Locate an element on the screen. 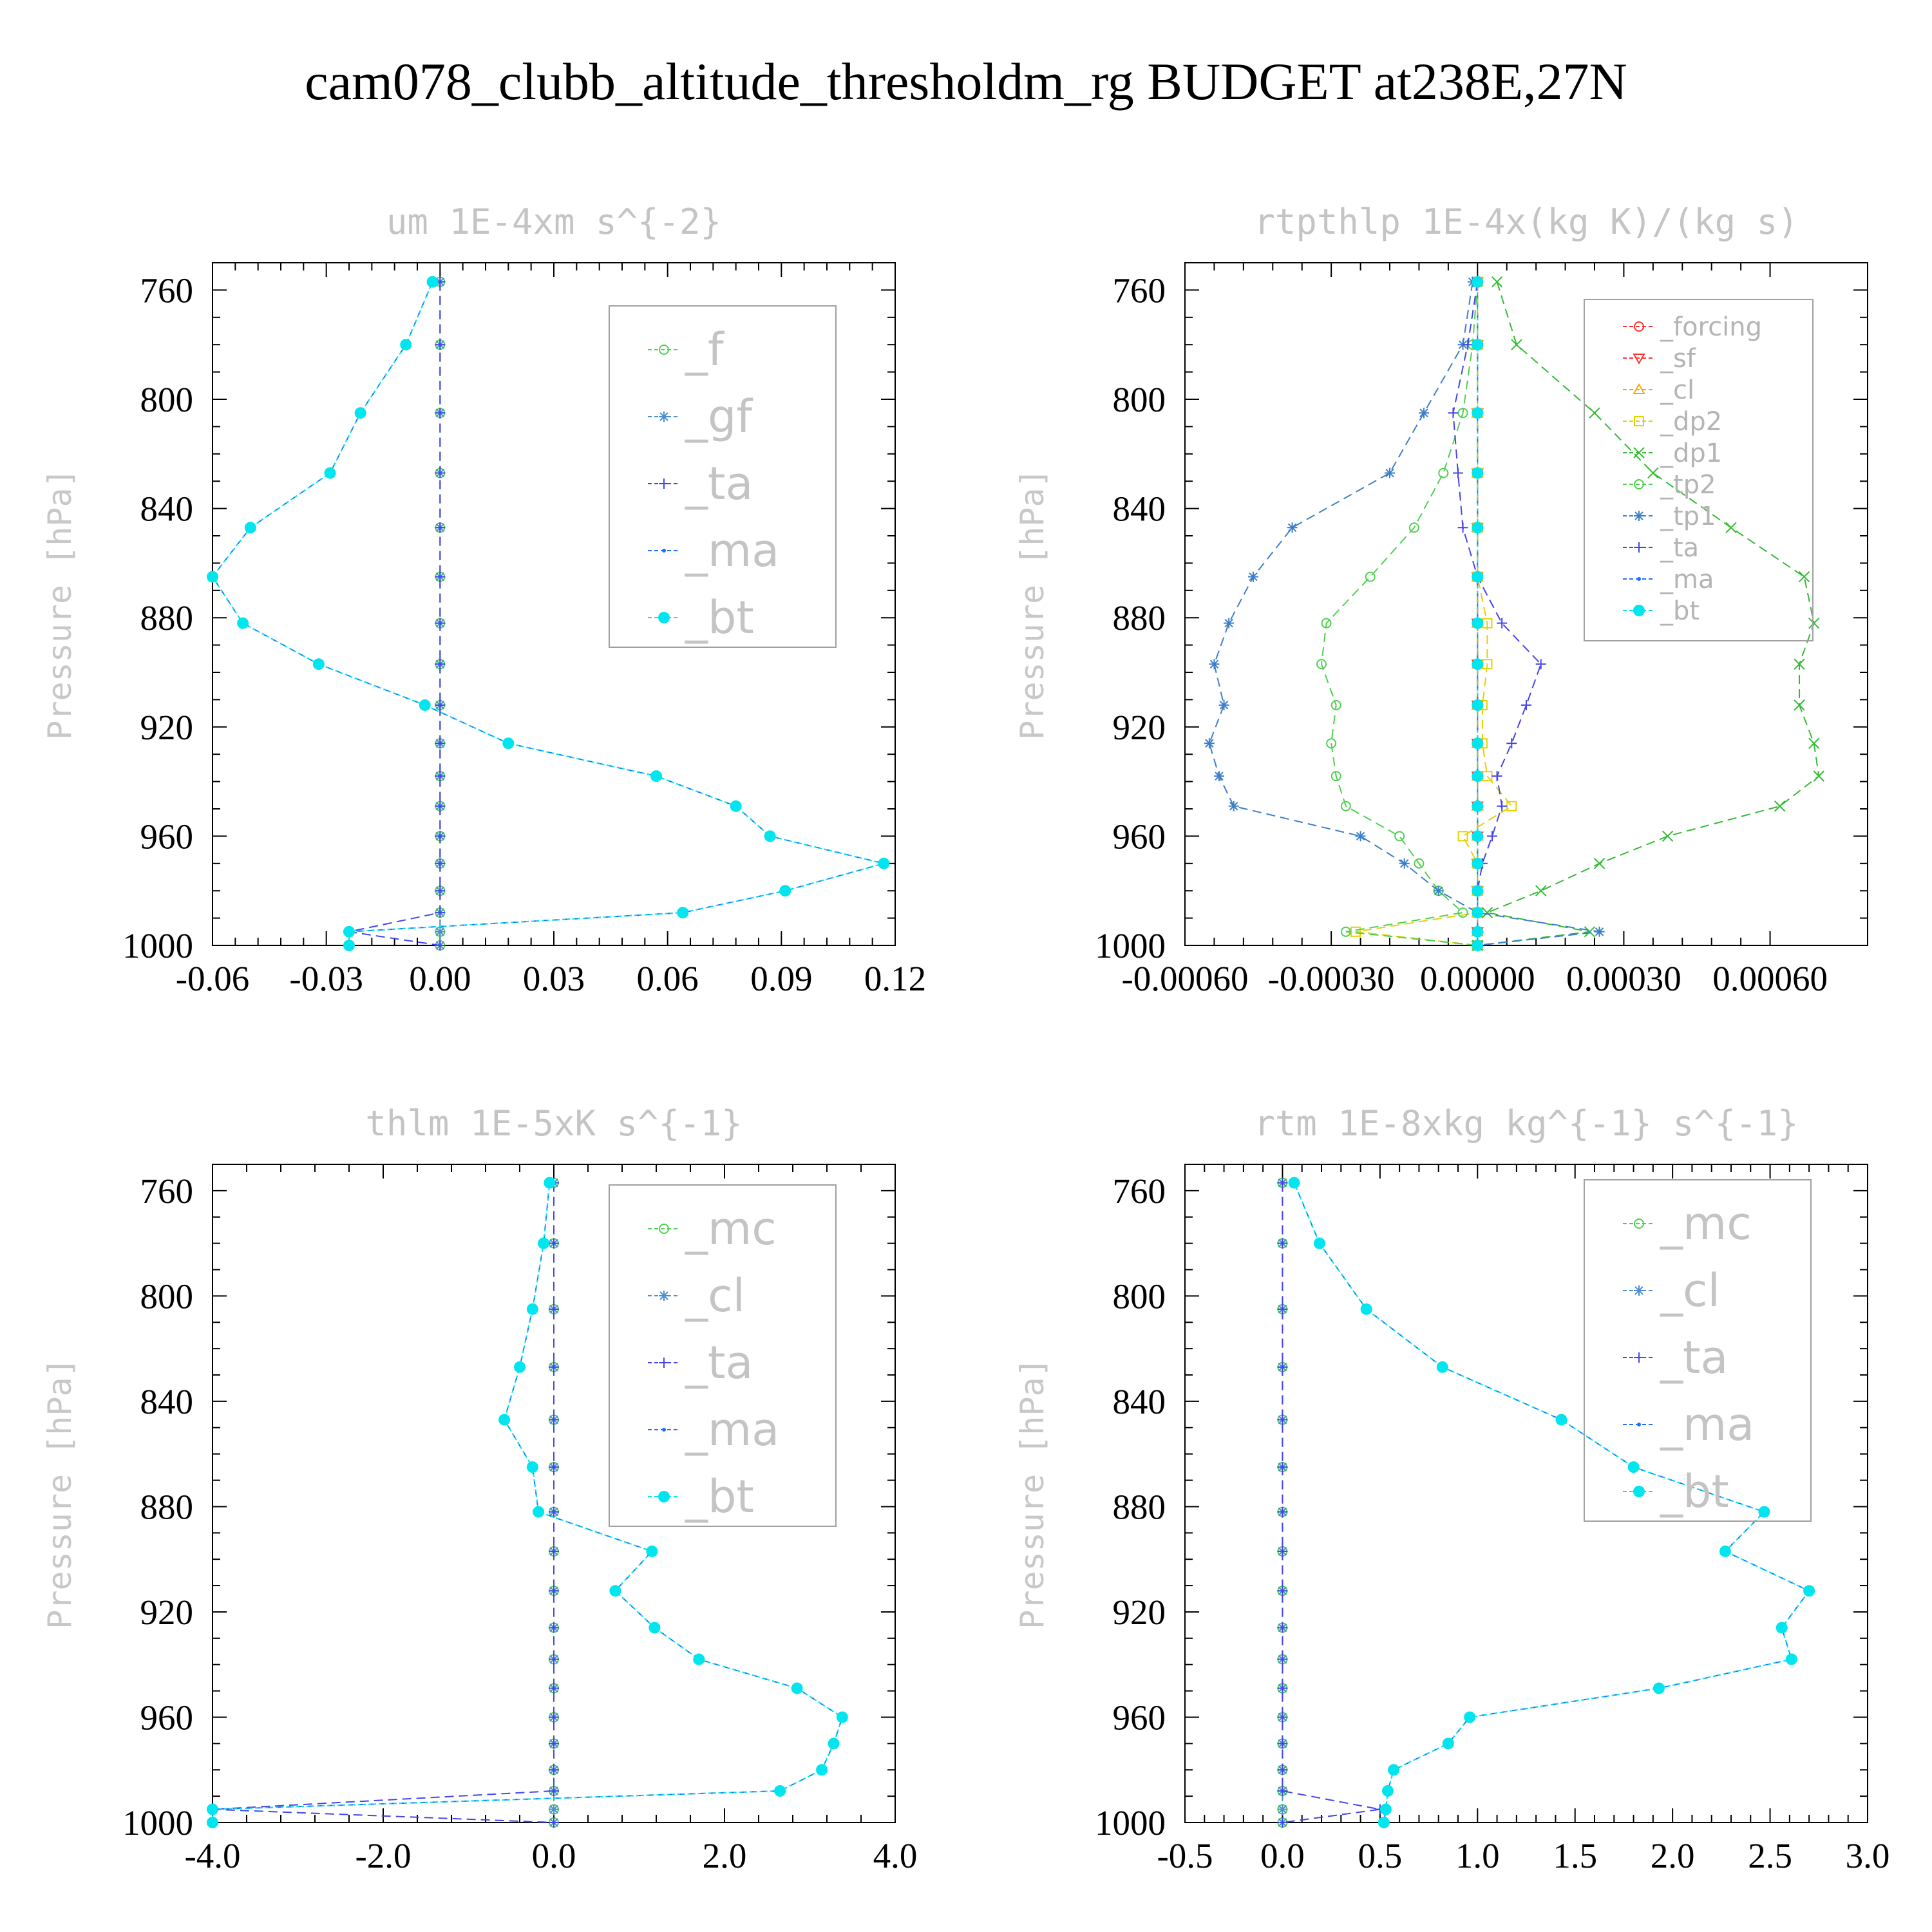  x-tick-label: 0.03 is located at coordinates (554, 978).